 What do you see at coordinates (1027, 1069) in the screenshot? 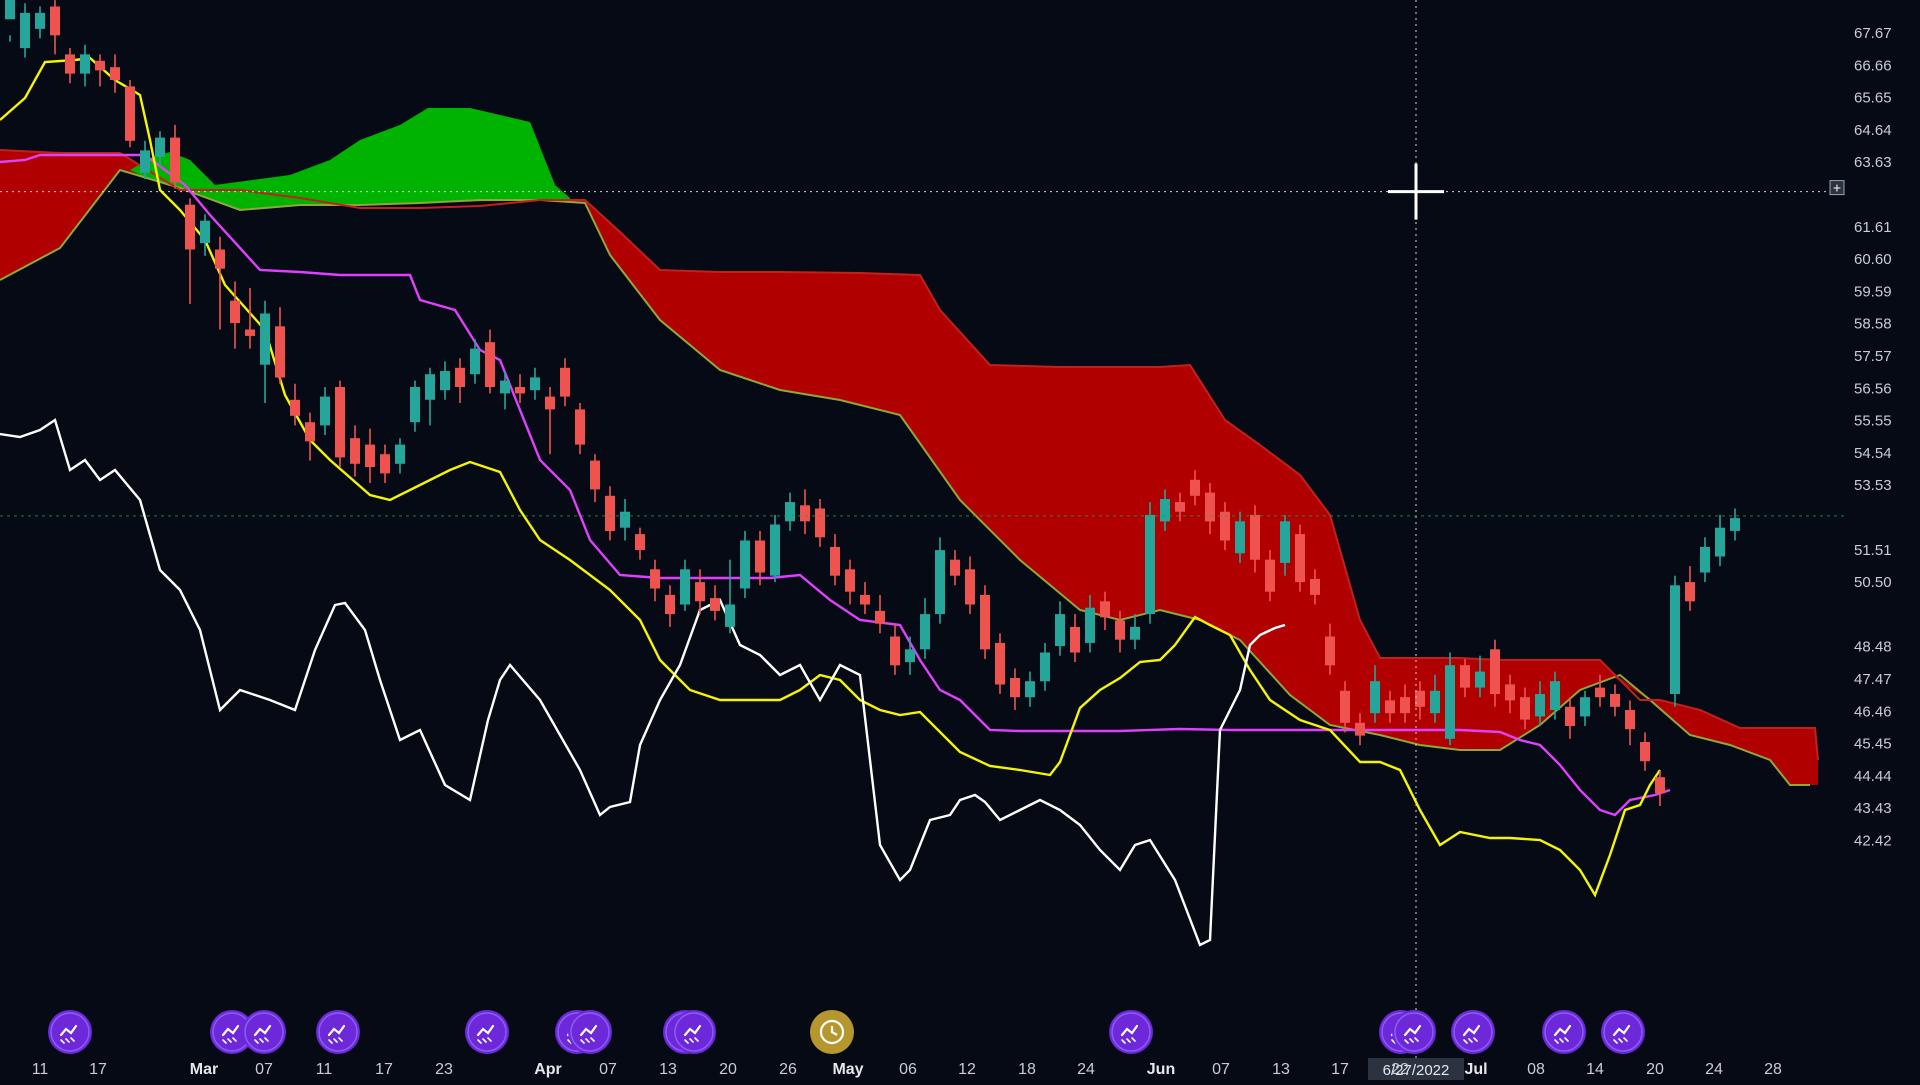
I see `time-tick-label: 18` at bounding box center [1027, 1069].